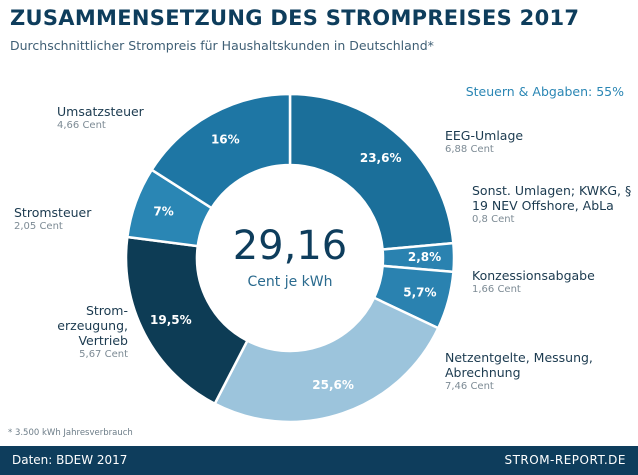 The image size is (638, 475). I want to click on cent-label: 5,67 Cent, so click(103, 354).